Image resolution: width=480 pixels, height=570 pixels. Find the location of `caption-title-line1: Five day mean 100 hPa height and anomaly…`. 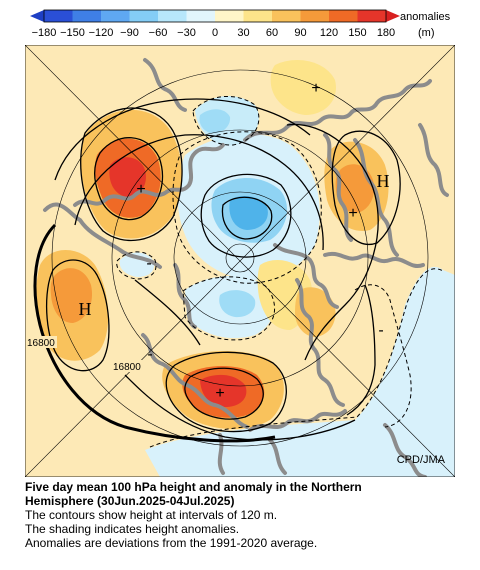

caption-title-line1: Five day mean 100 hPa height and anomaly… is located at coordinates (193, 487).